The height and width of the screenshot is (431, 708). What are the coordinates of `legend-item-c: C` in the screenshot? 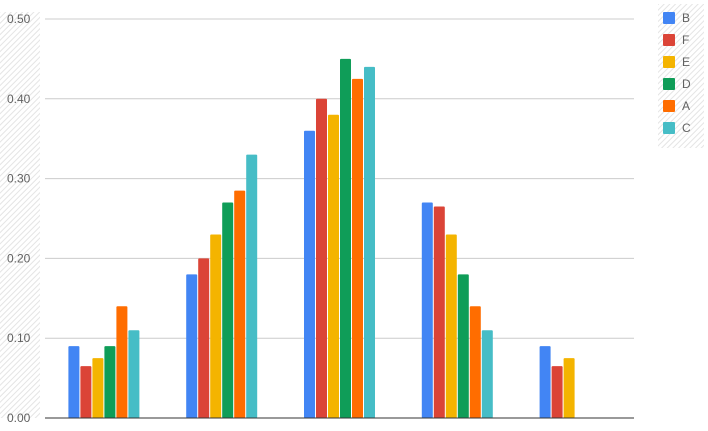 It's located at (677, 128).